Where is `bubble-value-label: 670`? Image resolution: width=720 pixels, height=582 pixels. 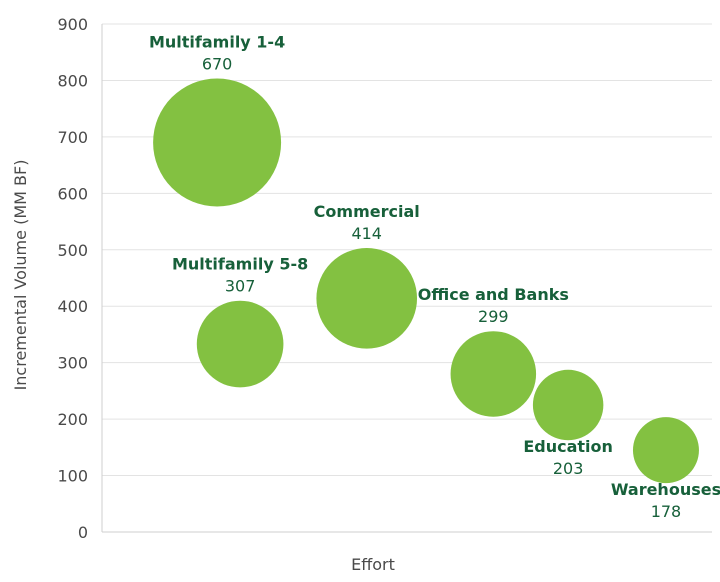
bubble-value-label: 670 is located at coordinates (217, 64).